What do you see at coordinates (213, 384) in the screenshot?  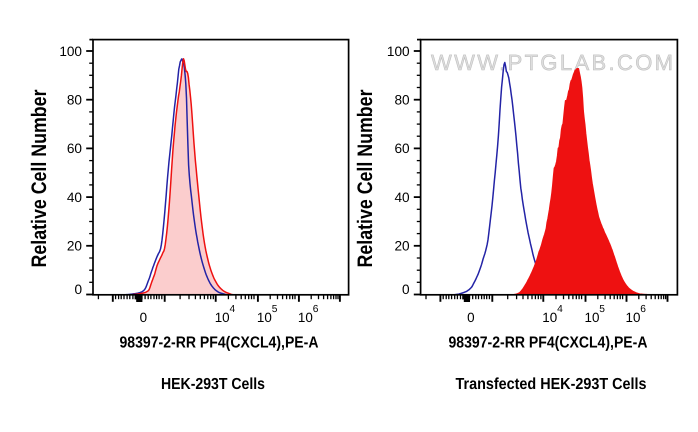 I see `svg-text: HEK-293T Cells` at bounding box center [213, 384].